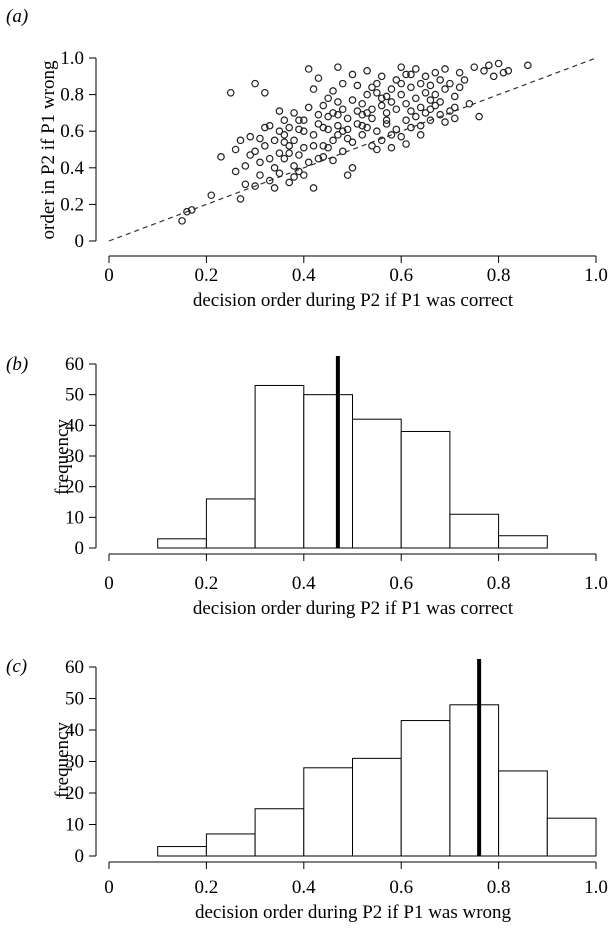  What do you see at coordinates (353, 912) in the screenshot?
I see `panel-c-xlabel: decision order during P2 if P1 was wrong` at bounding box center [353, 912].